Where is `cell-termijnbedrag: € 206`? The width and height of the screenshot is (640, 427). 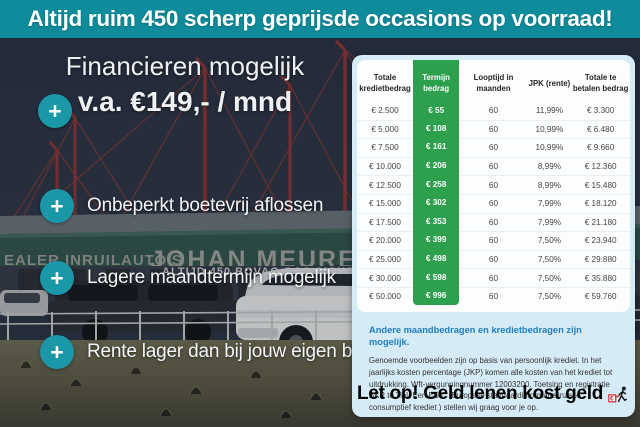 cell-termijnbedrag: € 206 is located at coordinates (436, 166).